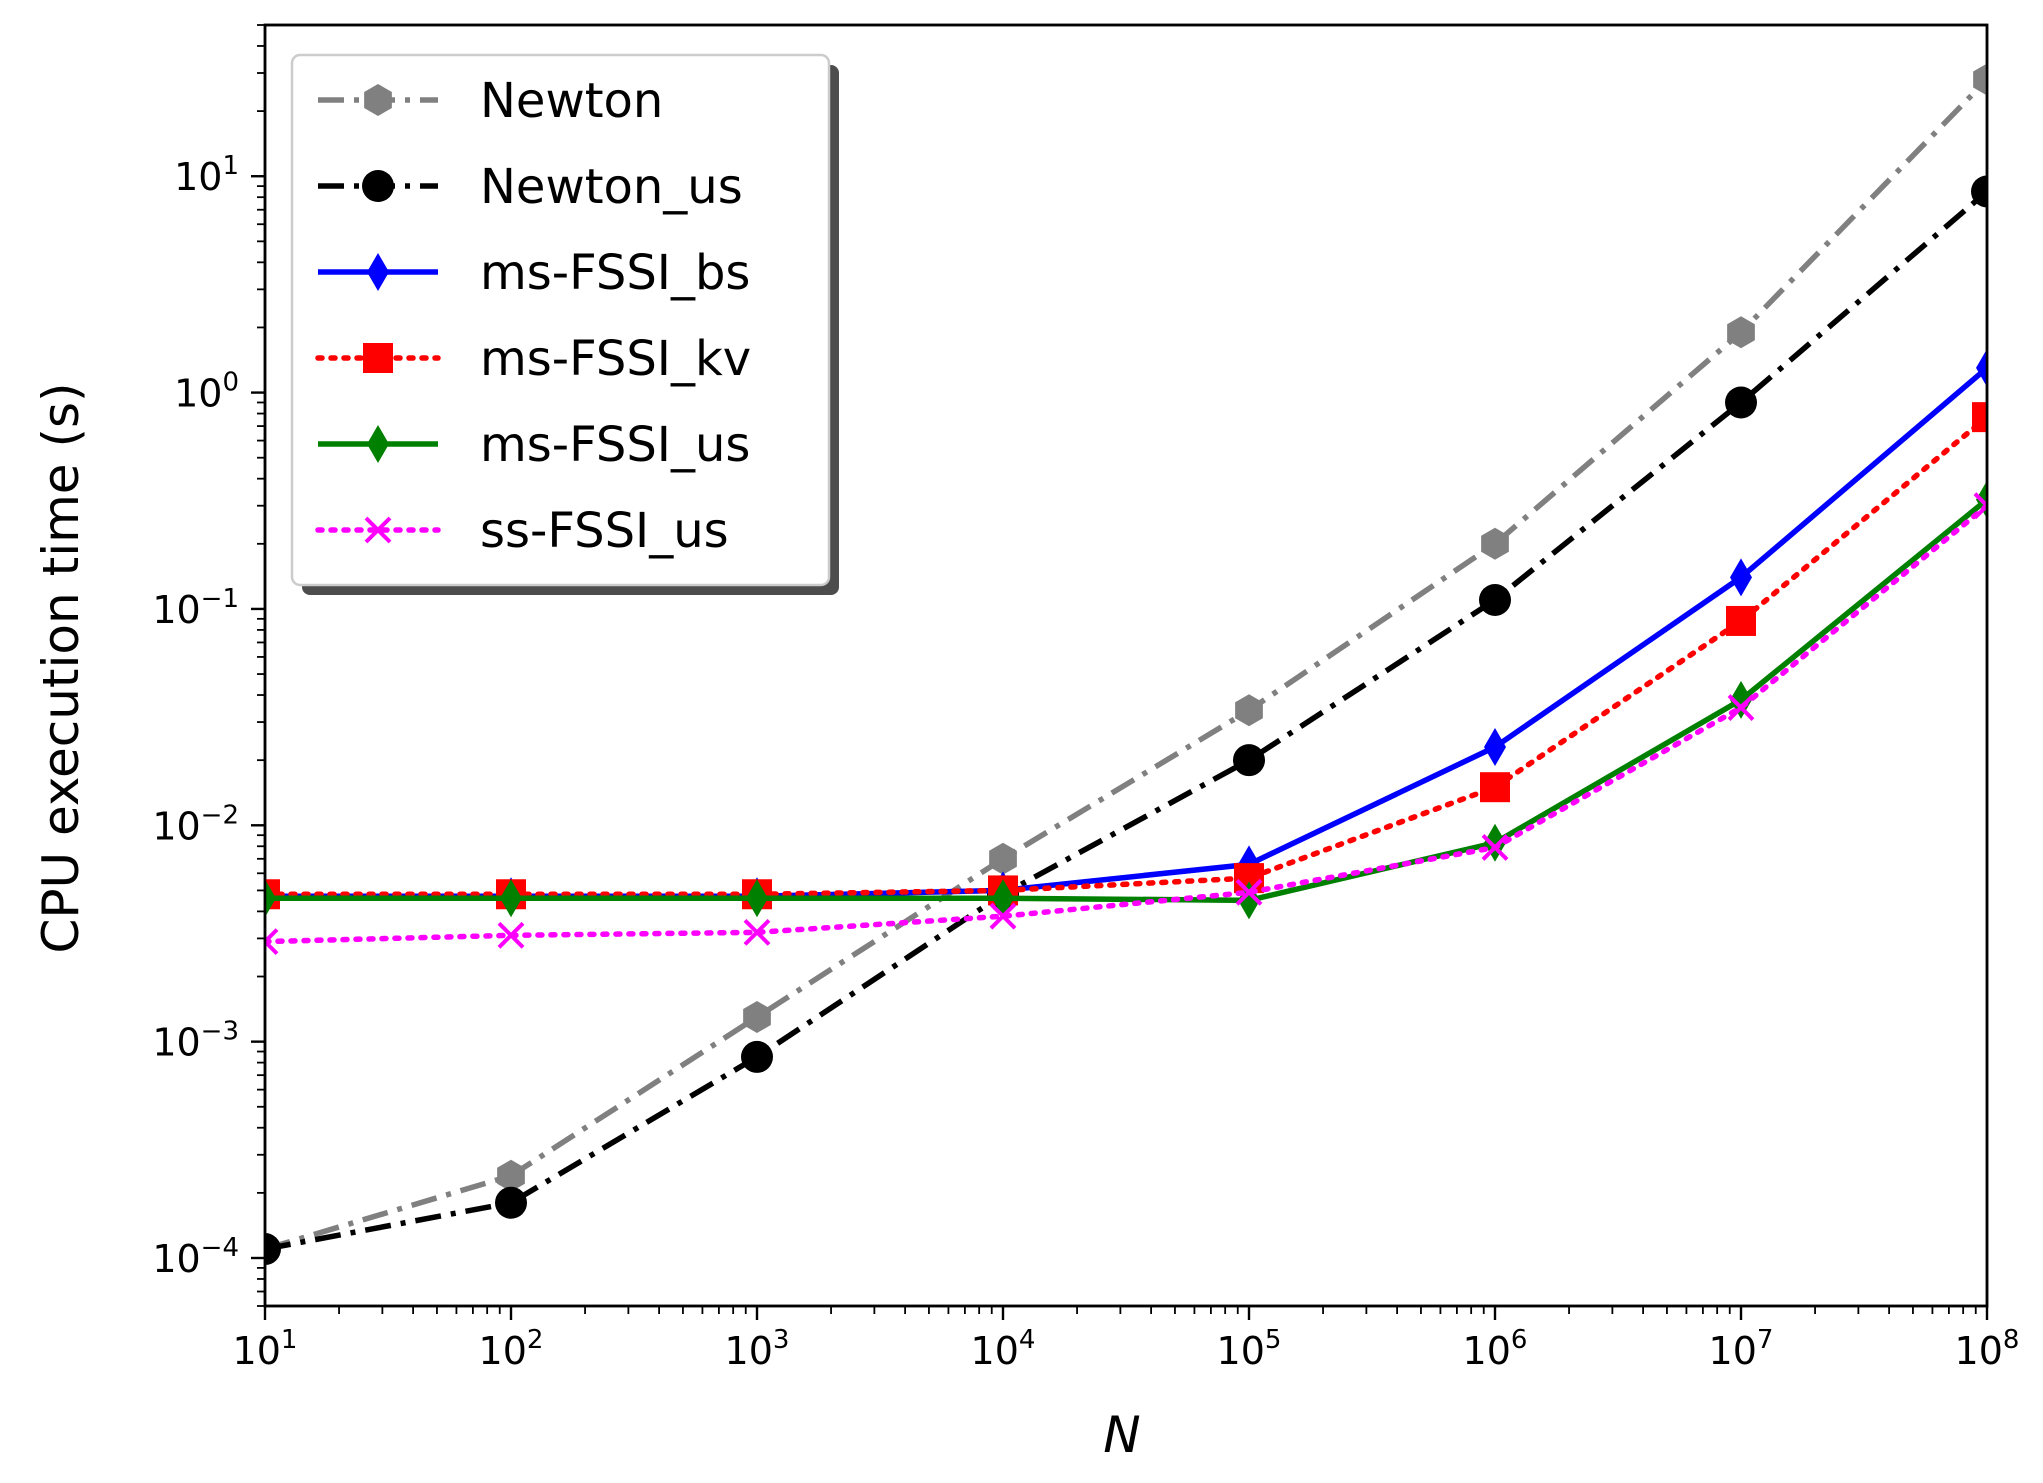  I want to click on x-tick-label: 108, so click(1987, 1349).